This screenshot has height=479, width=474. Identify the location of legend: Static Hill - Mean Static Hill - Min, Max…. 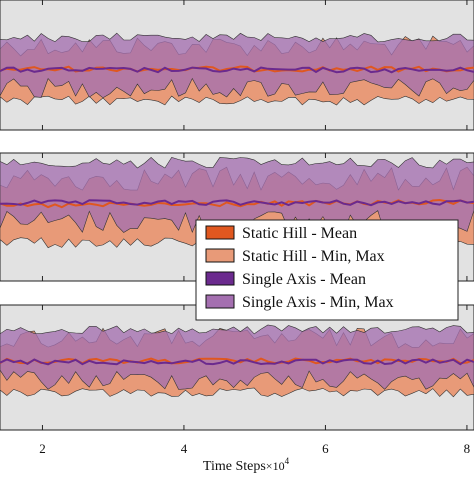
(327, 270).